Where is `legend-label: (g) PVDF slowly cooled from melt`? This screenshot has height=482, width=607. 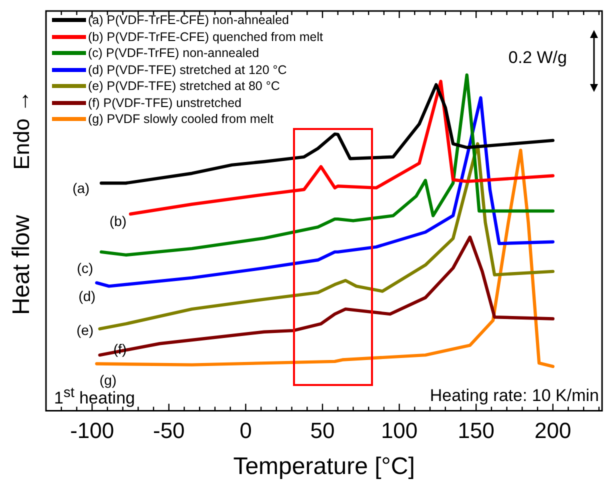 legend-label: (g) PVDF slowly cooled from melt is located at coordinates (181, 119).